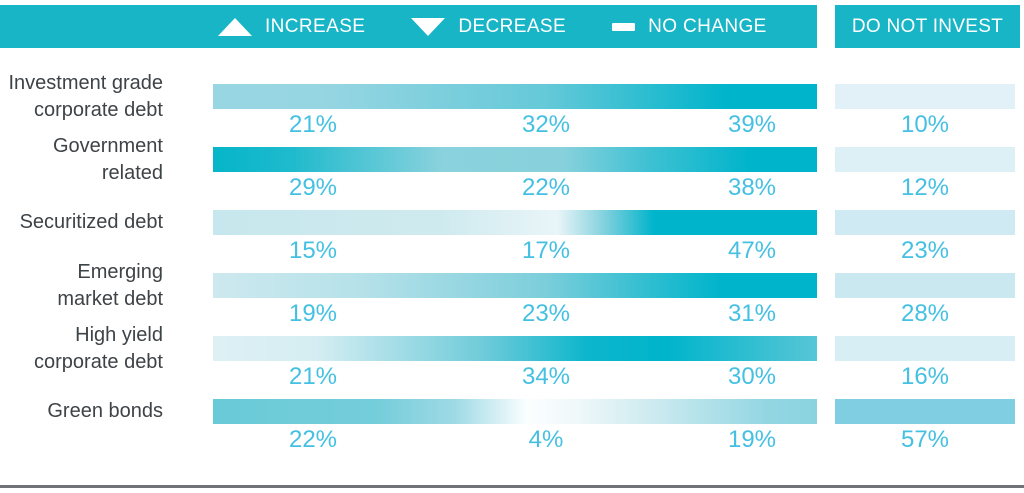  Describe the element at coordinates (707, 26) in the screenshot. I see `legend-label-no-change: NO CHANGE` at that location.